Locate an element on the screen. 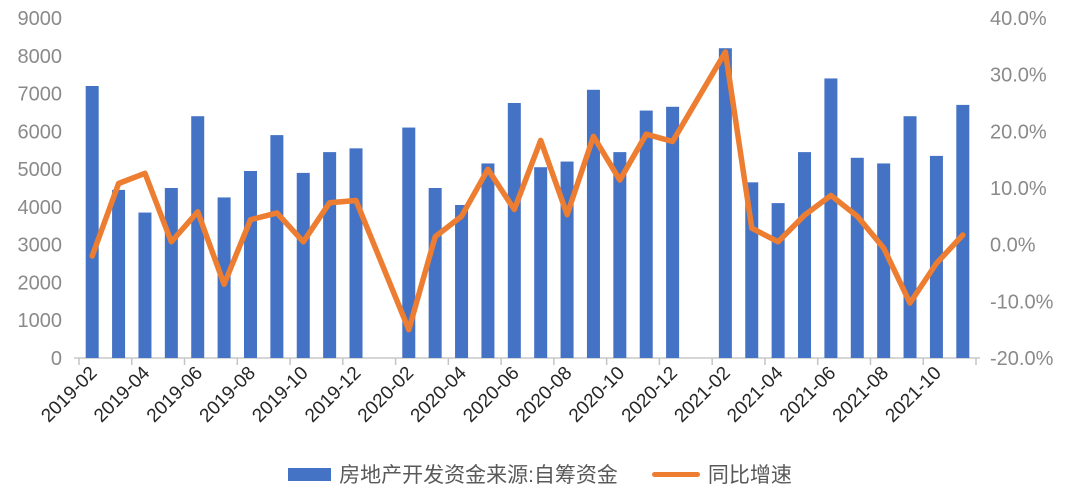 The image size is (1080, 495). x-axis-tick-label: 2020-04 is located at coordinates (439, 394).